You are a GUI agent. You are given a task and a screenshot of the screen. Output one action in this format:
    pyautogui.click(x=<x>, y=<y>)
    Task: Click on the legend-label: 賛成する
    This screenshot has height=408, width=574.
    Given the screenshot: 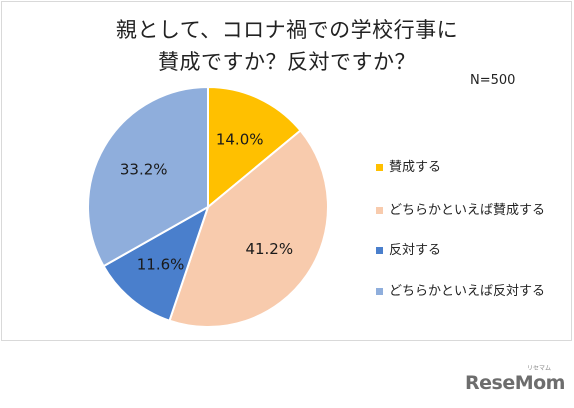 What is the action you would take?
    pyautogui.click(x=415, y=167)
    